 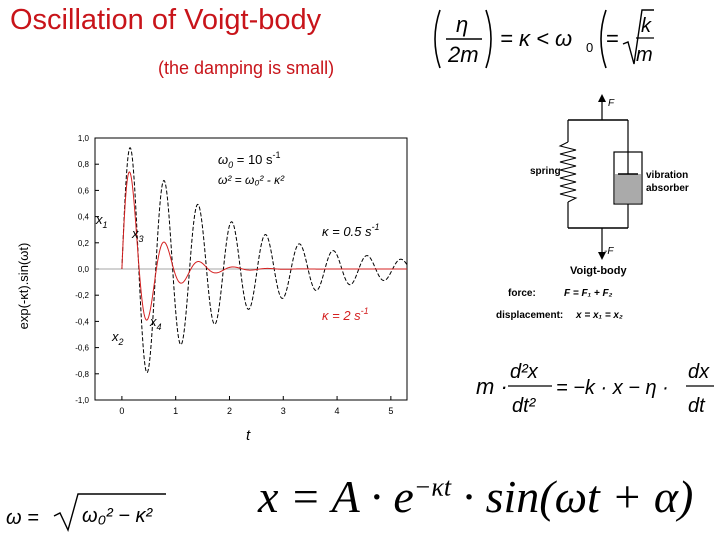 I want to click on force-top-label: F, so click(x=611, y=103).